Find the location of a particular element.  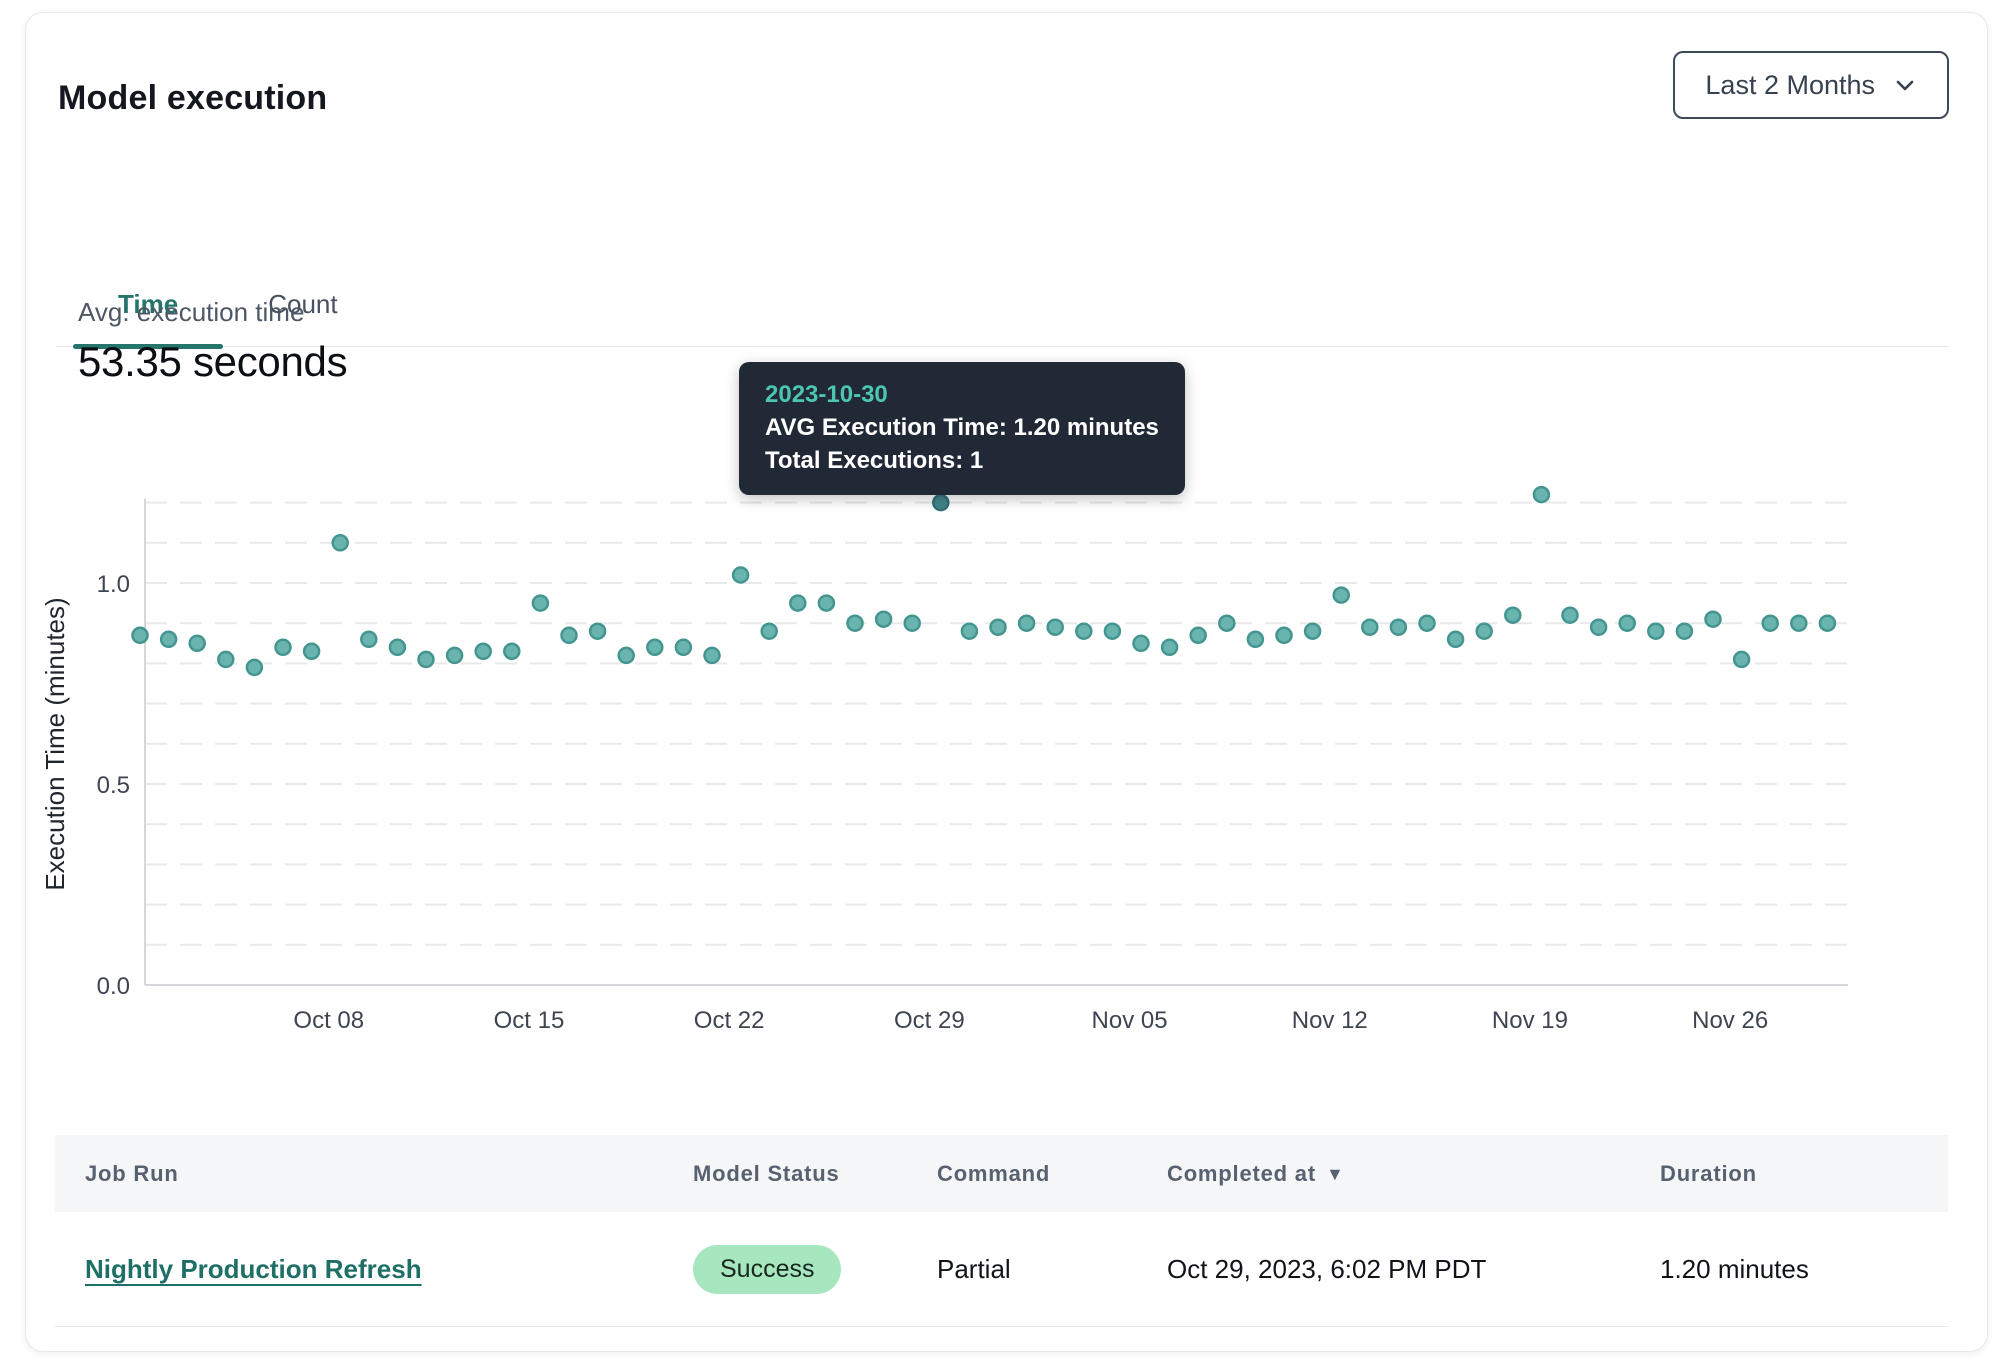

cell-model-status: Success is located at coordinates (767, 1269).